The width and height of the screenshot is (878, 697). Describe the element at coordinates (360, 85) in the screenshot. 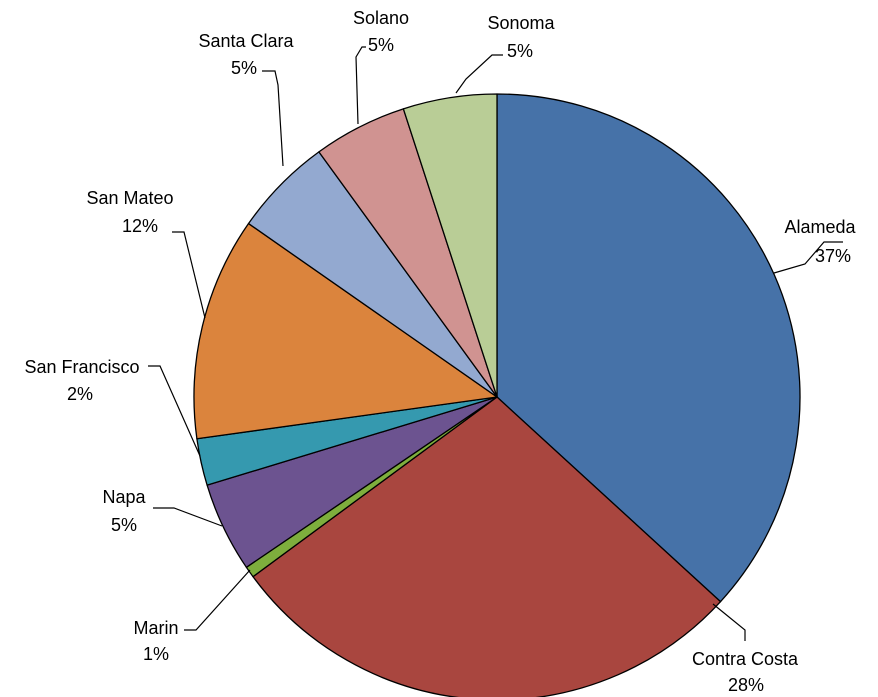

I see `leader-line-solano` at that location.